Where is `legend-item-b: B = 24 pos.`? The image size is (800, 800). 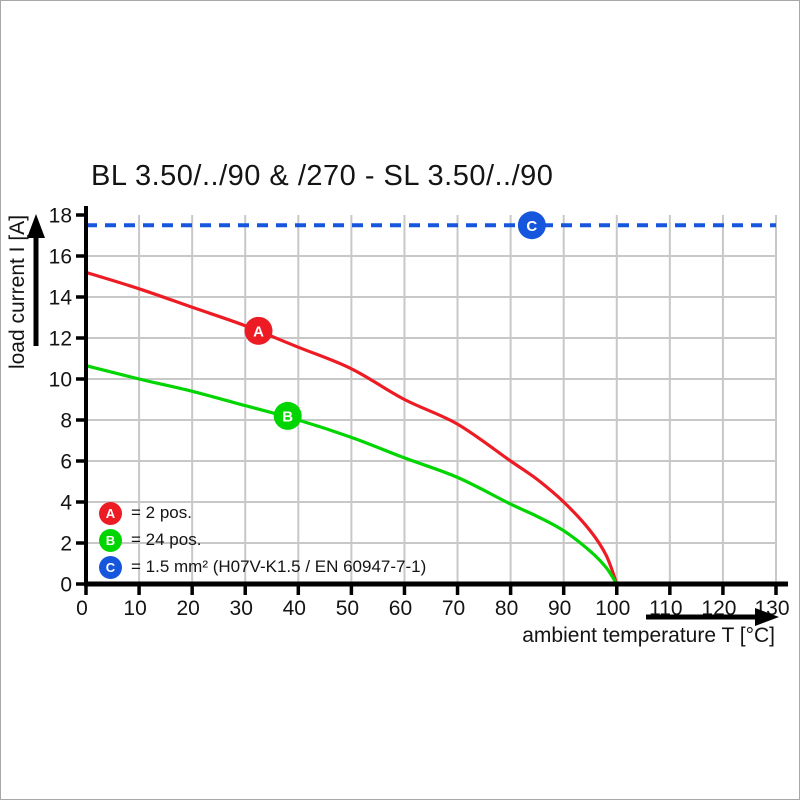 legend-item-b: B = 24 pos. is located at coordinates (262, 540).